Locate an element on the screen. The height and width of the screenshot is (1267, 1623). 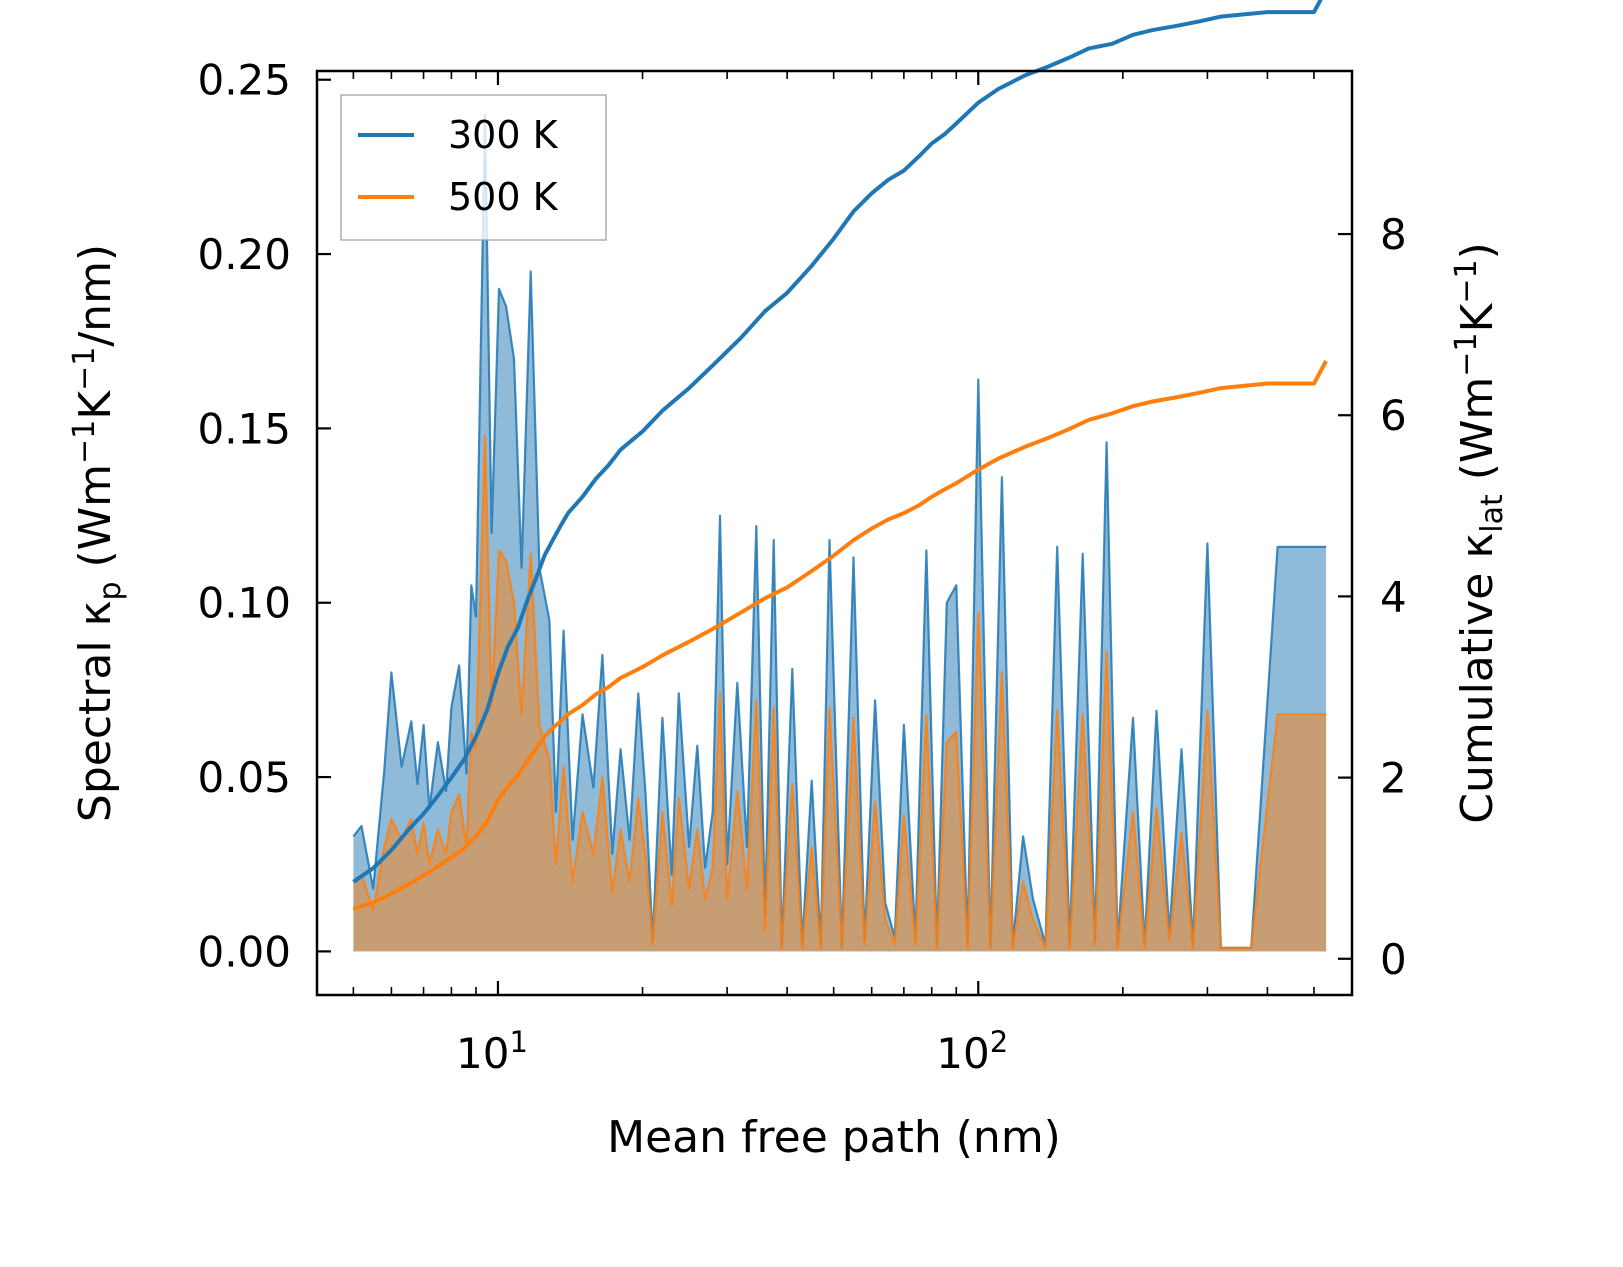
y-right-tick-label: 0 is located at coordinates (1393, 959).